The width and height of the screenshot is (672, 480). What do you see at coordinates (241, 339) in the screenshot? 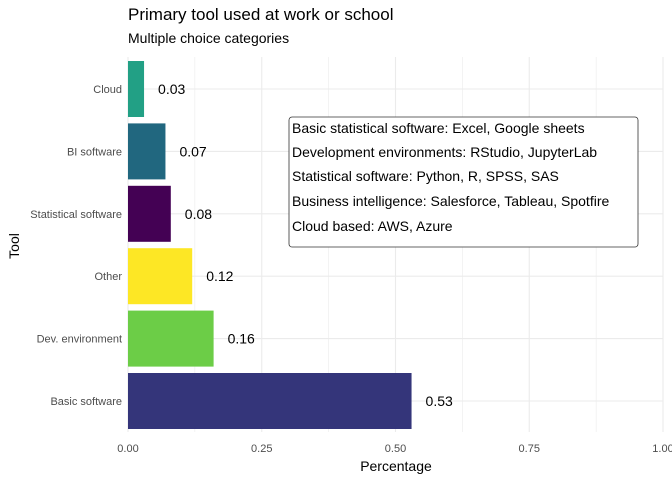
I see `data-label: 0.16` at bounding box center [241, 339].